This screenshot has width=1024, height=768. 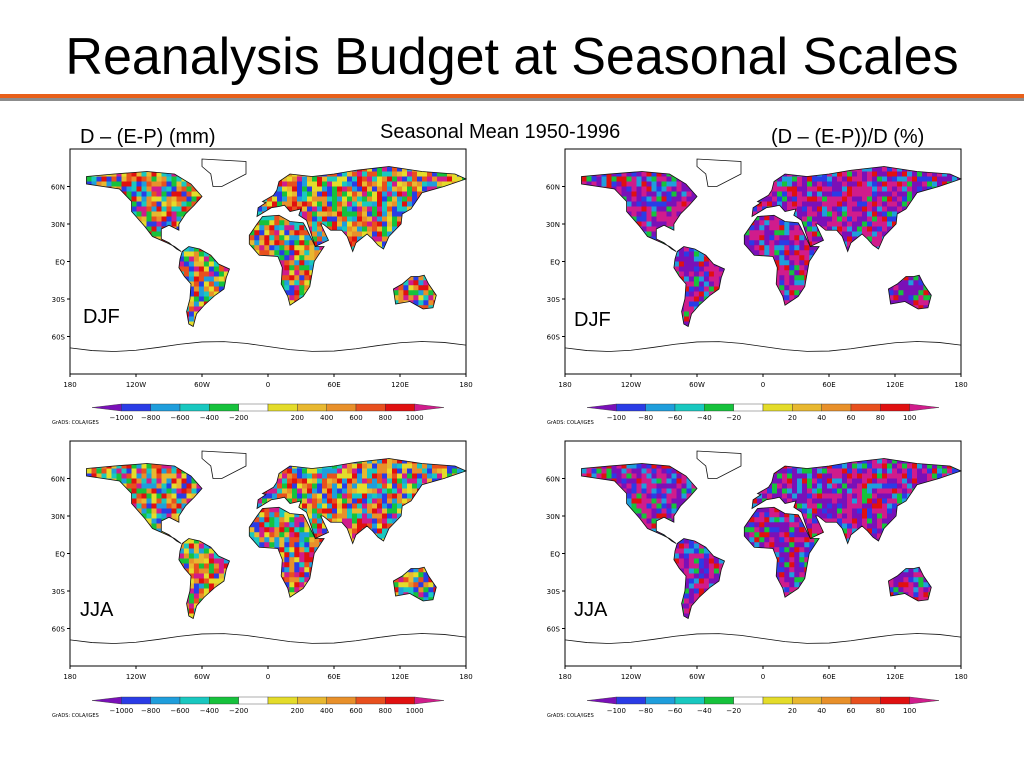 I want to click on colorbar-label: 100, so click(x=909, y=418).